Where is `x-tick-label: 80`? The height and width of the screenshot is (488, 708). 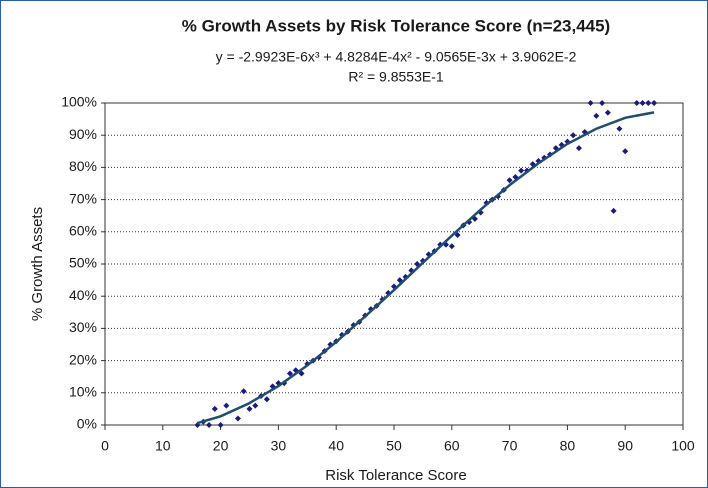
x-tick-label: 80 is located at coordinates (568, 446).